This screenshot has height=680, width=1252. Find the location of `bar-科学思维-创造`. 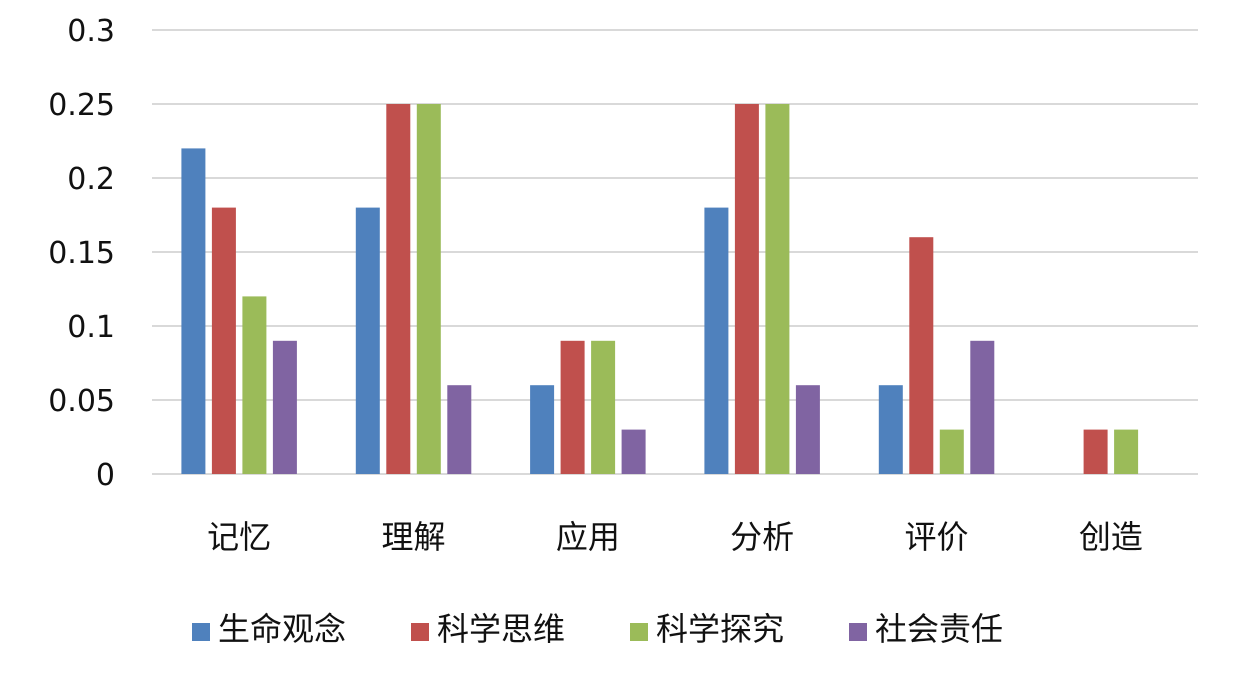

bar-科学思维-创造 is located at coordinates (1095, 451).